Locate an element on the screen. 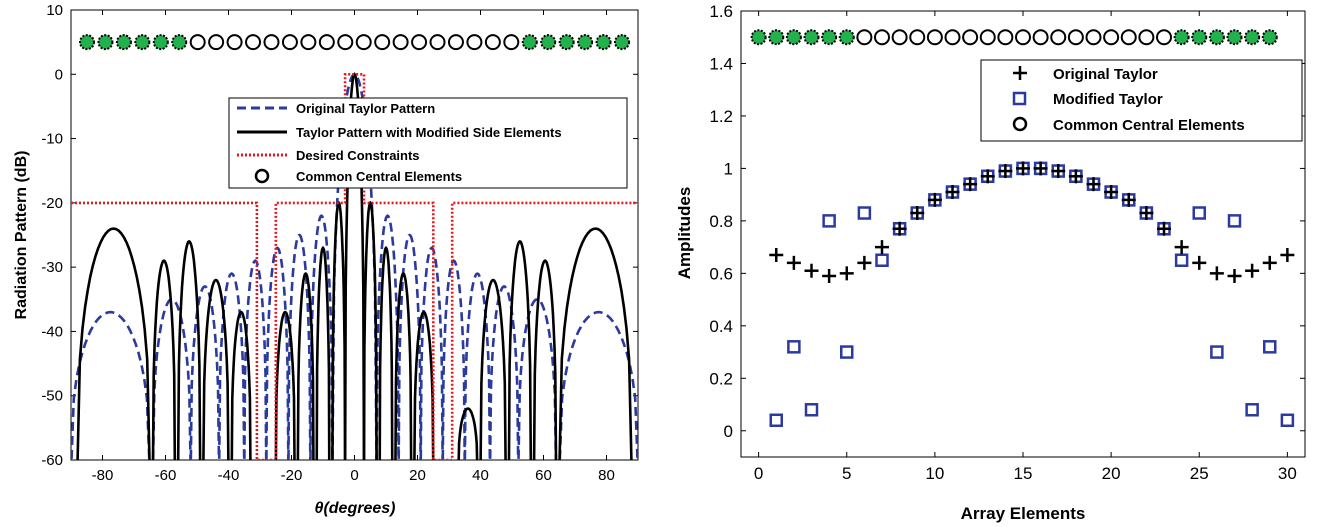  left-x-tick-label: 80 is located at coordinates (606, 475).